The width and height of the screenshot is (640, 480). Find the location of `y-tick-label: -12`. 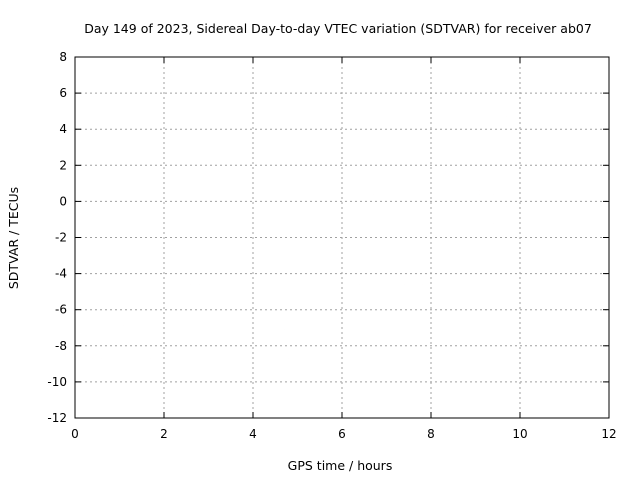

y-tick-label: -12 is located at coordinates (57, 418).